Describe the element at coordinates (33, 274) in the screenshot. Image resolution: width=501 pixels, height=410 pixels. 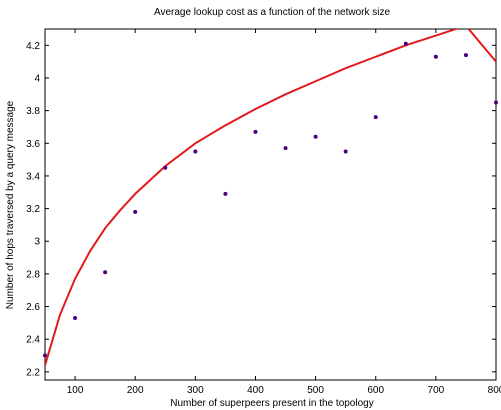
I see `y-tick-label: 2.8` at that location.